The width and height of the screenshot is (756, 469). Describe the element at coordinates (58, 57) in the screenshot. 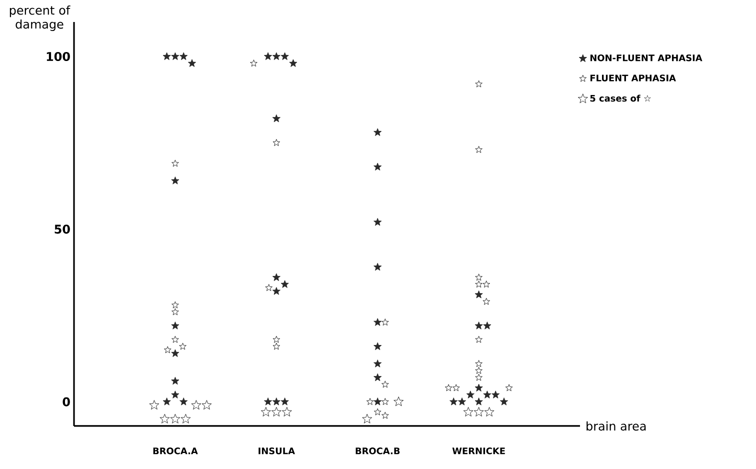

I see `y-tick-label: 100` at that location.